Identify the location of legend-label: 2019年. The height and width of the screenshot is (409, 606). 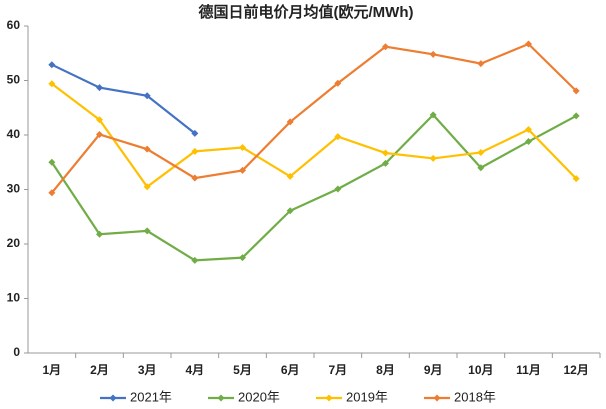
(367, 396).